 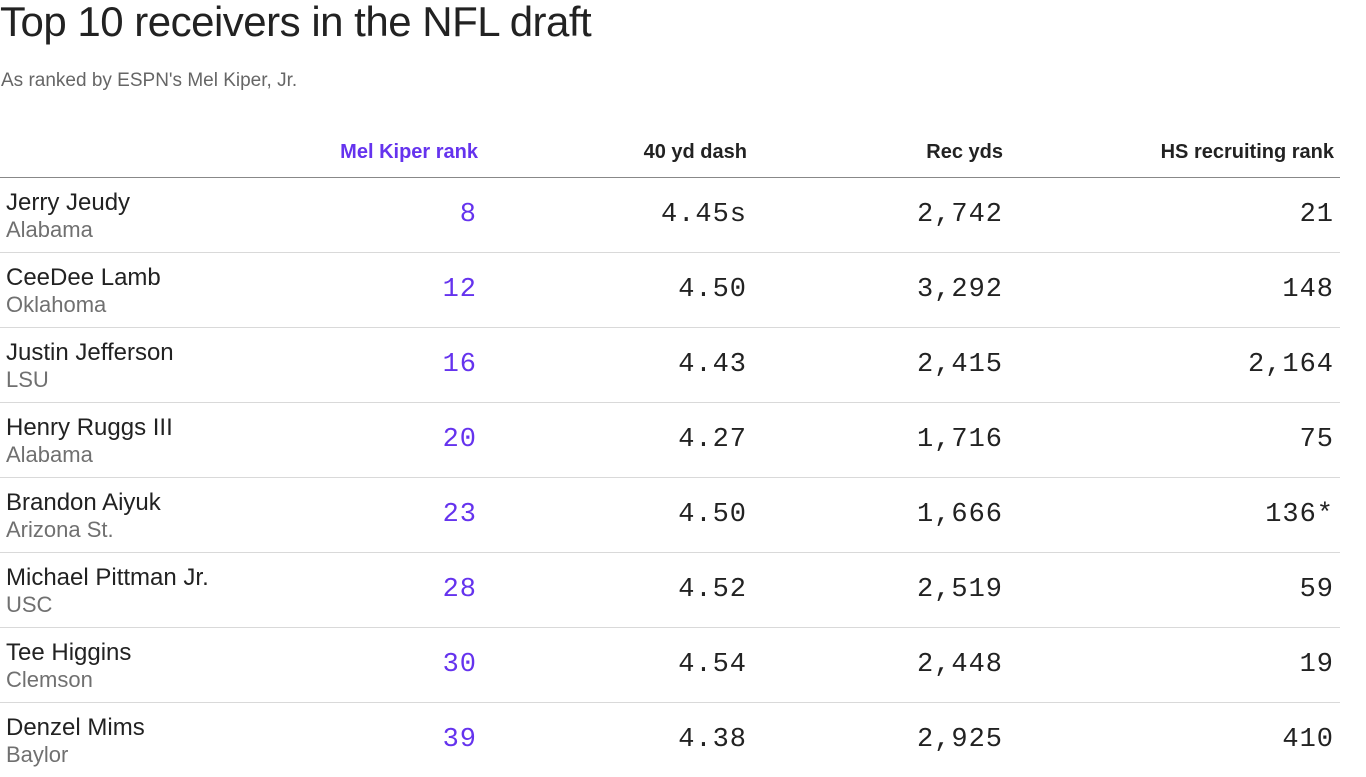 What do you see at coordinates (712, 739) in the screenshot?
I see `dash-40-cell: 4.38` at bounding box center [712, 739].